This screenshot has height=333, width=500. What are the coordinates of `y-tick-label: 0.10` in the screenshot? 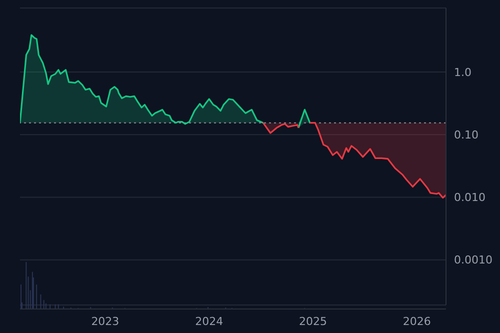 It's located at (466, 135).